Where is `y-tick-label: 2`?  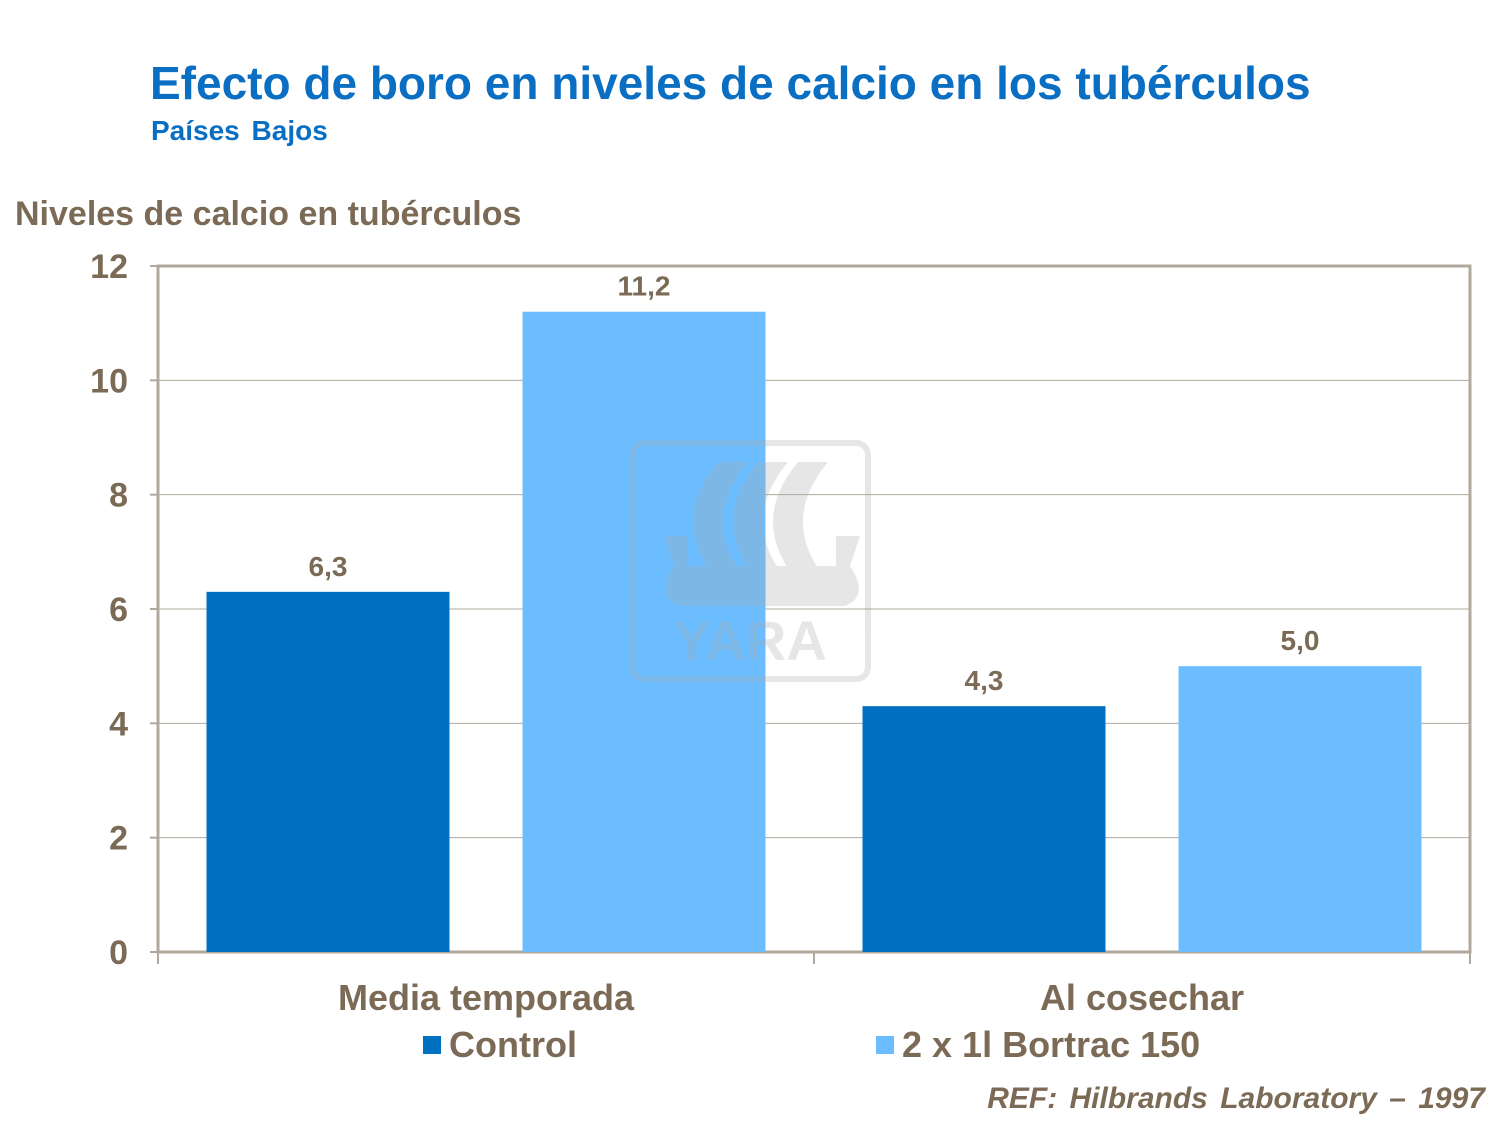 y-tick-label: 2 is located at coordinates (118, 839).